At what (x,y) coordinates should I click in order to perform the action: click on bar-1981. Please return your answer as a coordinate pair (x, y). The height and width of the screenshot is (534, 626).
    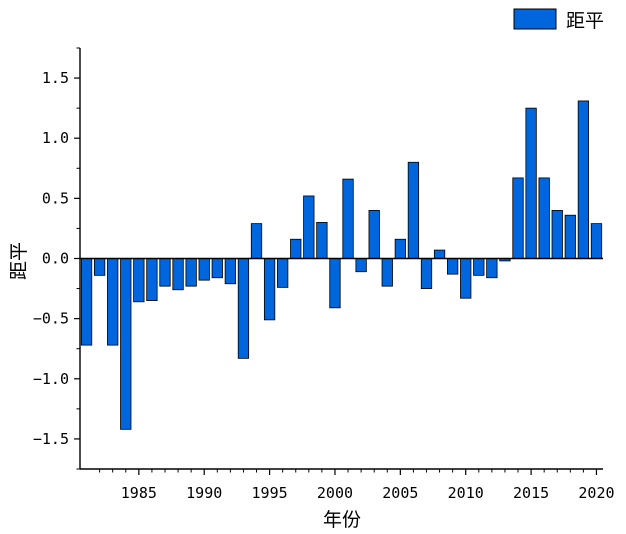
    Looking at the image, I should click on (86, 302).